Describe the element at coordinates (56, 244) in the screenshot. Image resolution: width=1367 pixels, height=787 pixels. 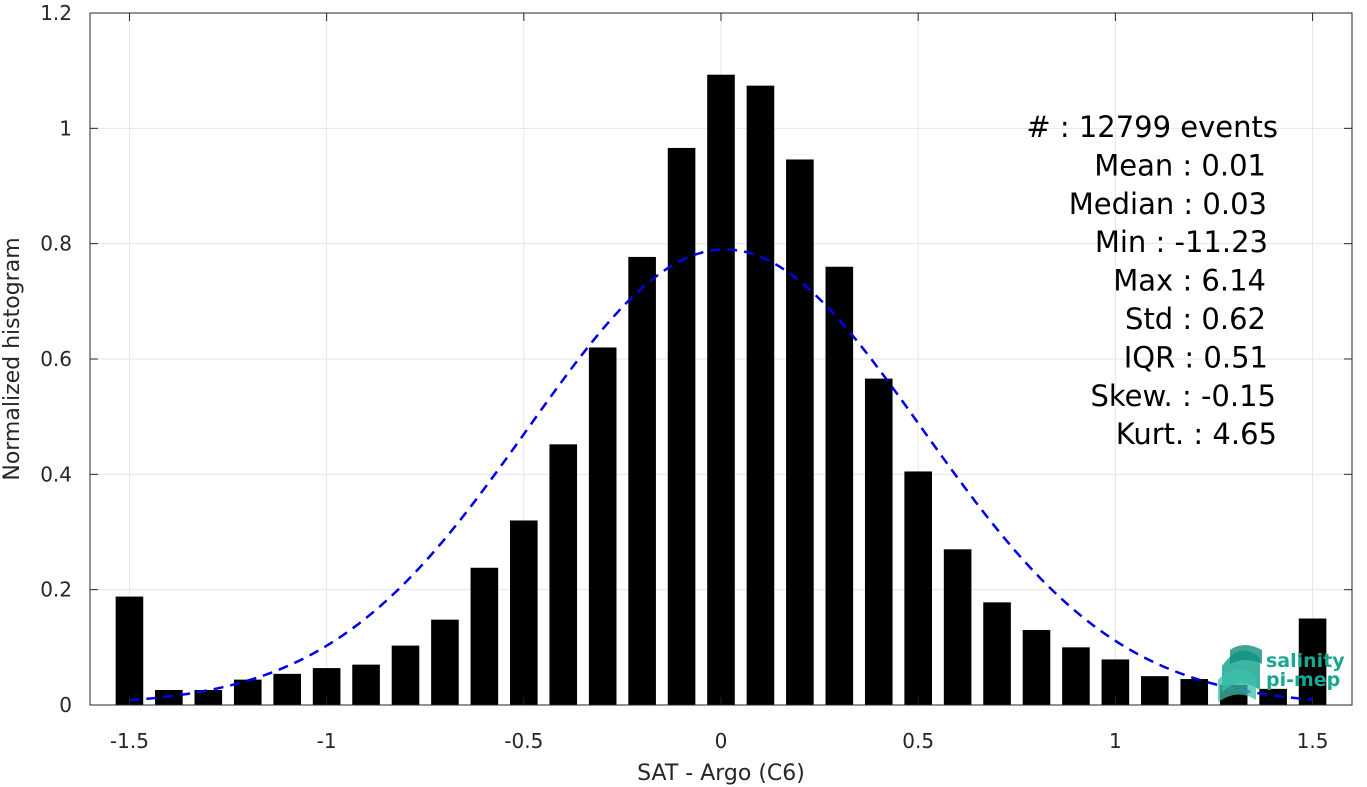
I see `y-tick-label: 0.8` at that location.